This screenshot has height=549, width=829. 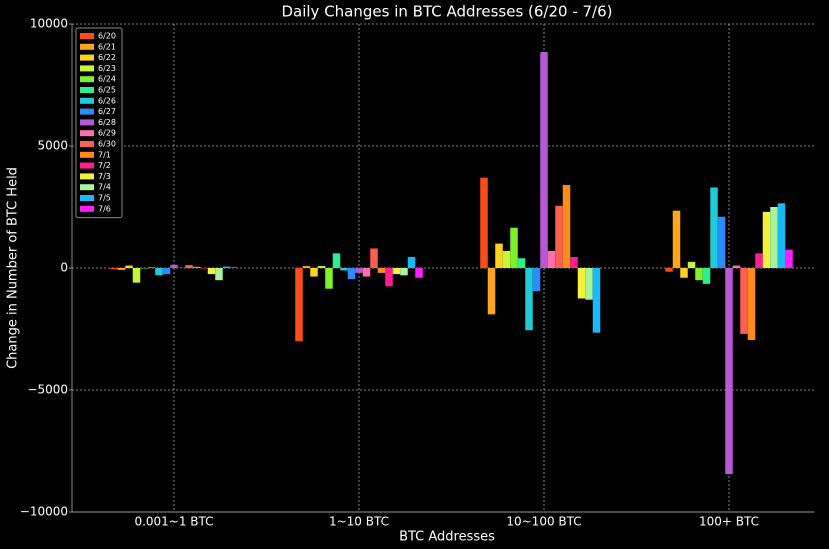 What do you see at coordinates (49, 24) in the screenshot?
I see `y-tick-label: 10000` at bounding box center [49, 24].